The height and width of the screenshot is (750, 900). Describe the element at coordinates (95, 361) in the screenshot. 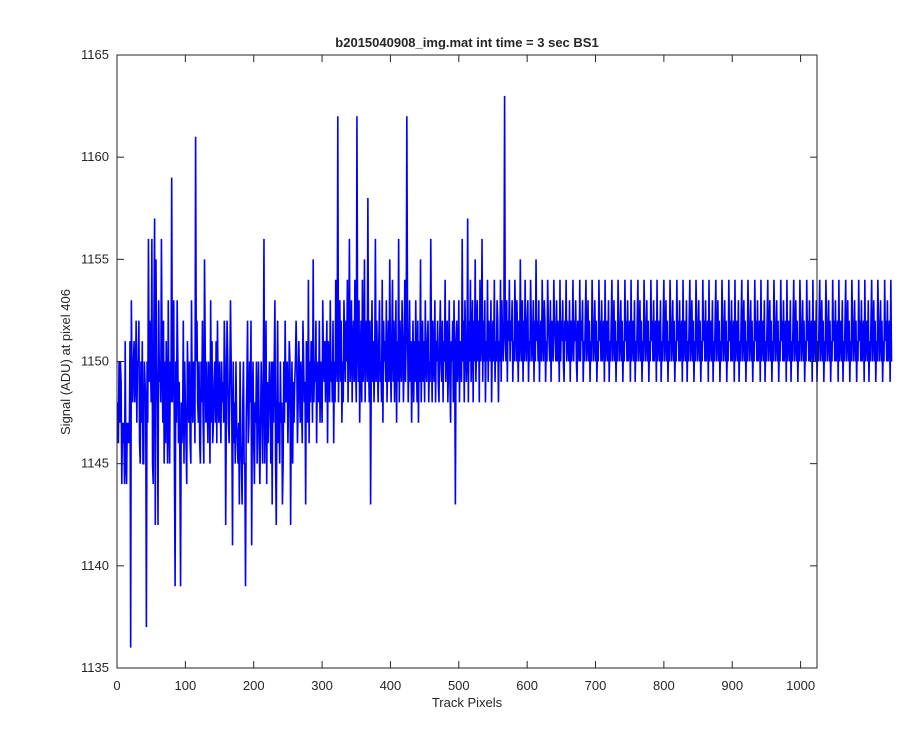

I see `y-tick-label: 1150` at that location.